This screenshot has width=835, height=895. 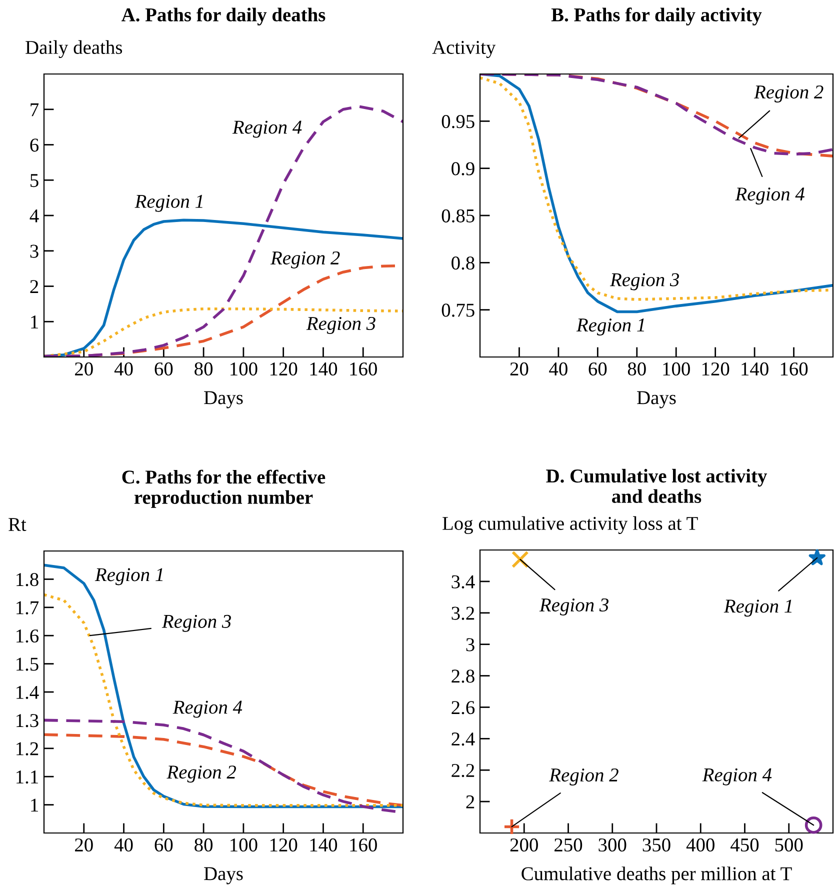 I want to click on y-tick-label: 2.2, so click(x=463, y=771).